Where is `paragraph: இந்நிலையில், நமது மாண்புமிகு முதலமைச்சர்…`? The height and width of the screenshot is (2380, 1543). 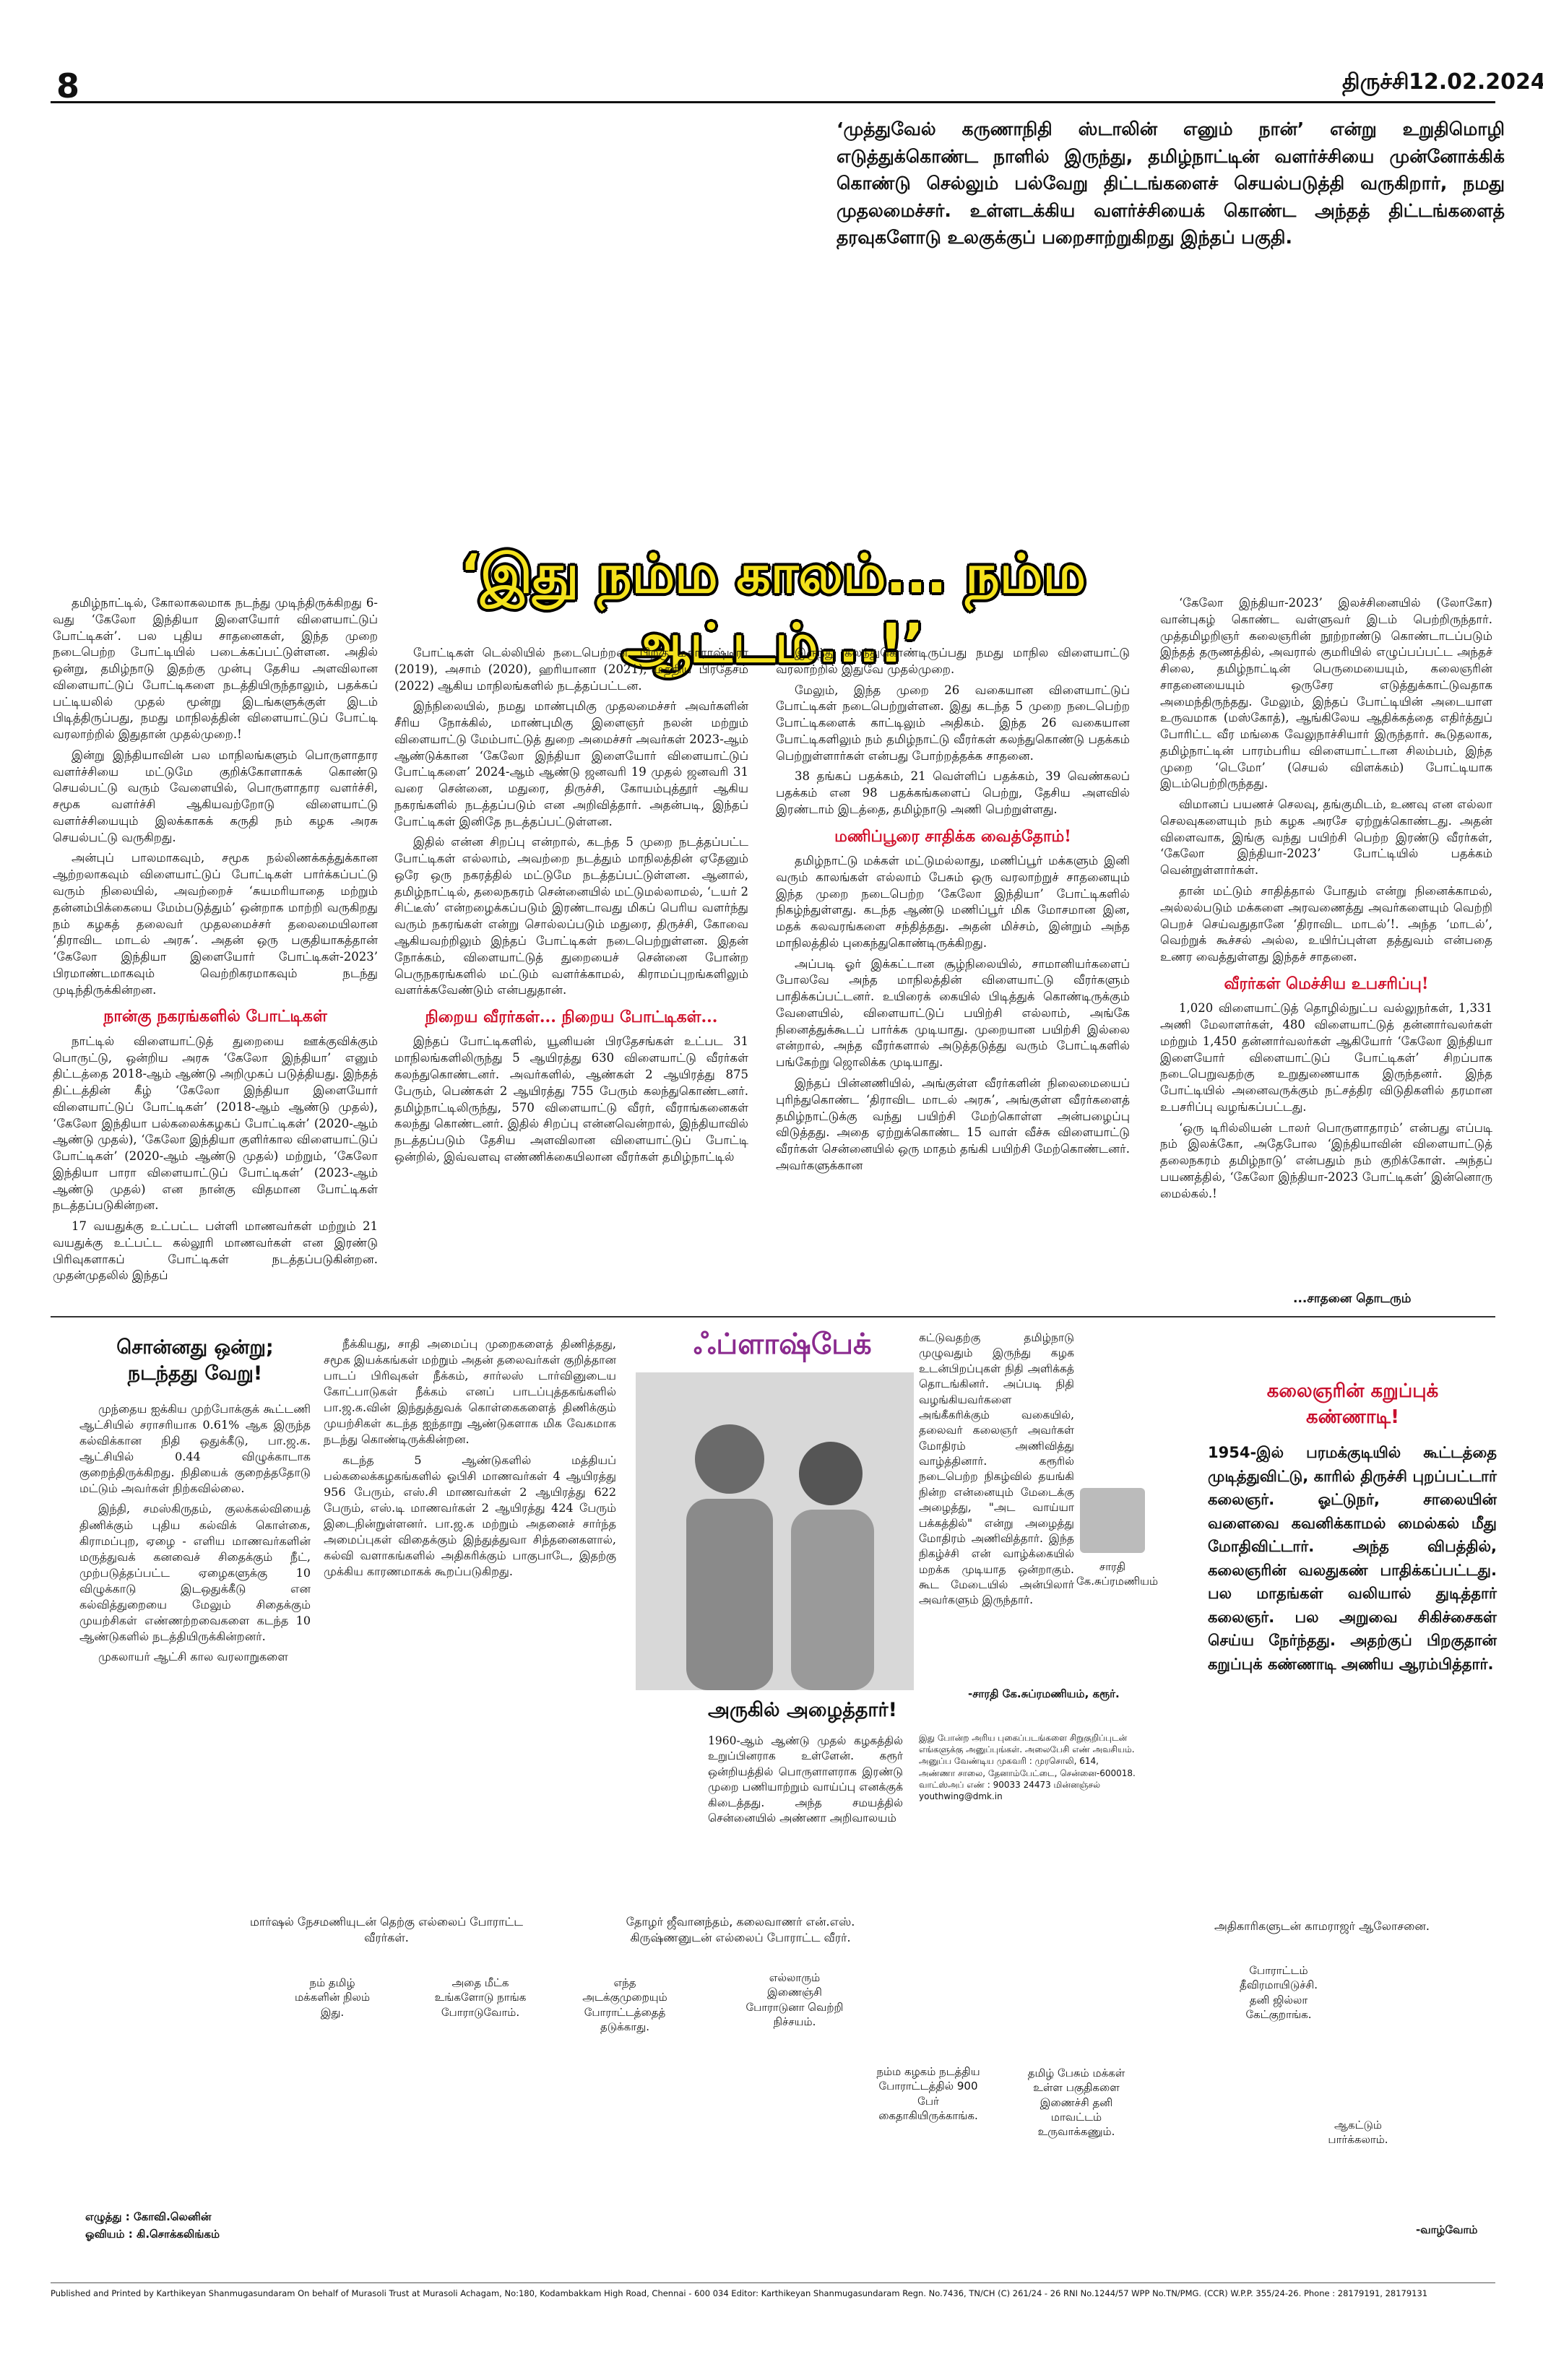 paragraph: இந்நிலையில், நமது மாண்புமிகு முதலமைச்சர்… is located at coordinates (571, 763).